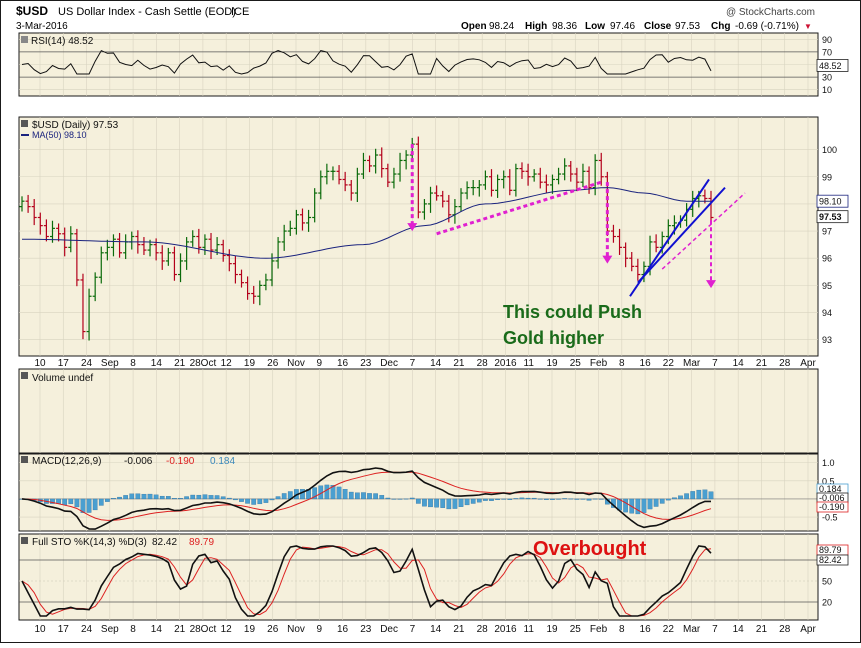  Describe the element at coordinates (553, 338) in the screenshot. I see `annotation-text: Gold higher` at that location.